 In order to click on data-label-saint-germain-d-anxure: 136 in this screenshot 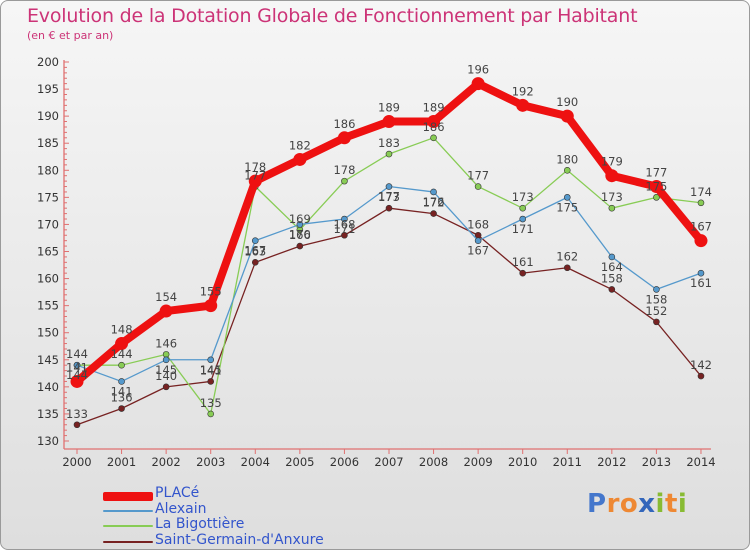, I will do `click(122, 398)`.